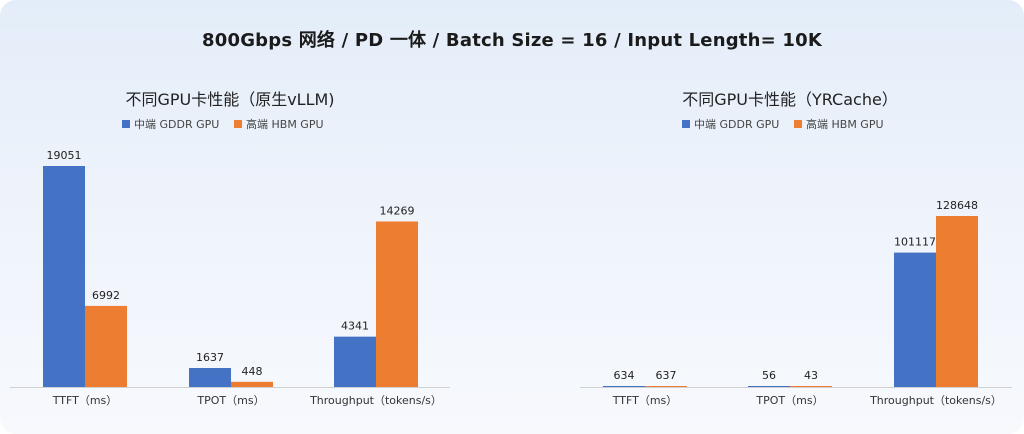 The height and width of the screenshot is (434, 1024). Describe the element at coordinates (106, 295) in the screenshot. I see `data-label: 6992` at that location.